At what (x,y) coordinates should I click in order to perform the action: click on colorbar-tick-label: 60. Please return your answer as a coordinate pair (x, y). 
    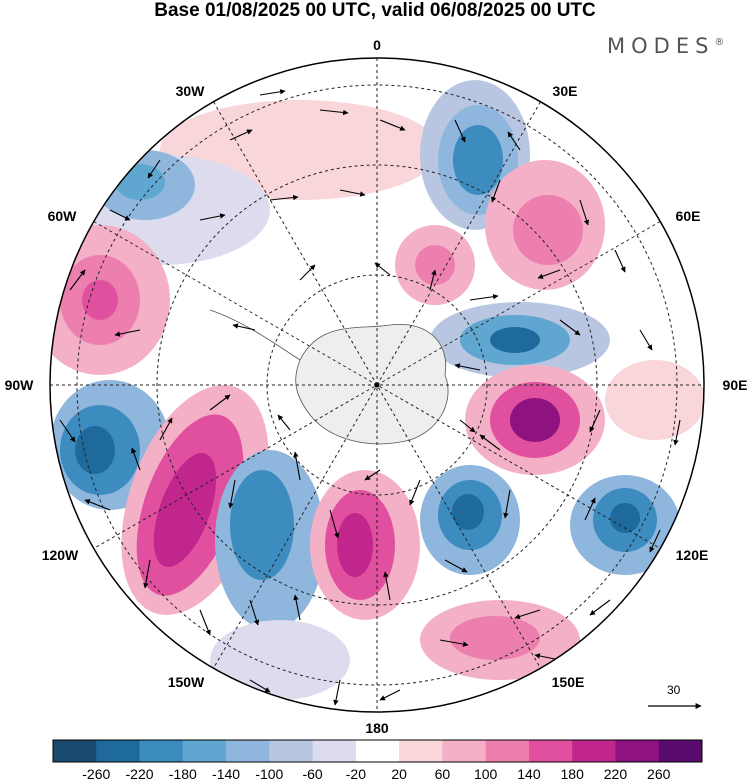
    Looking at the image, I should click on (442, 774).